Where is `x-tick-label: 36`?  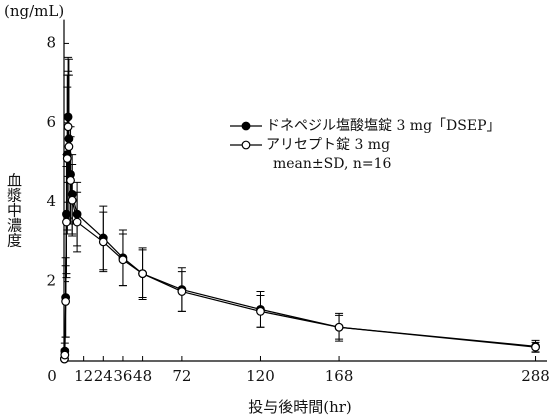 x-tick-label: 36 is located at coordinates (122, 376).